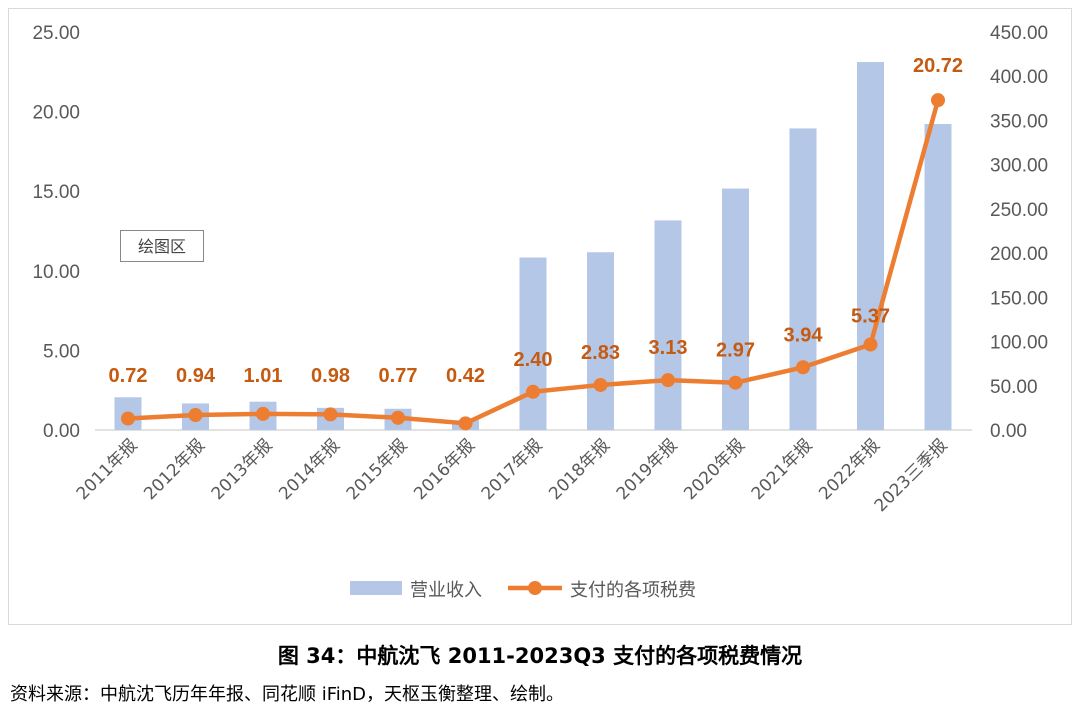 This screenshot has width=1080, height=714. What do you see at coordinates (1019, 121) in the screenshot?
I see `right-axis-tick: 350.00` at bounding box center [1019, 121].